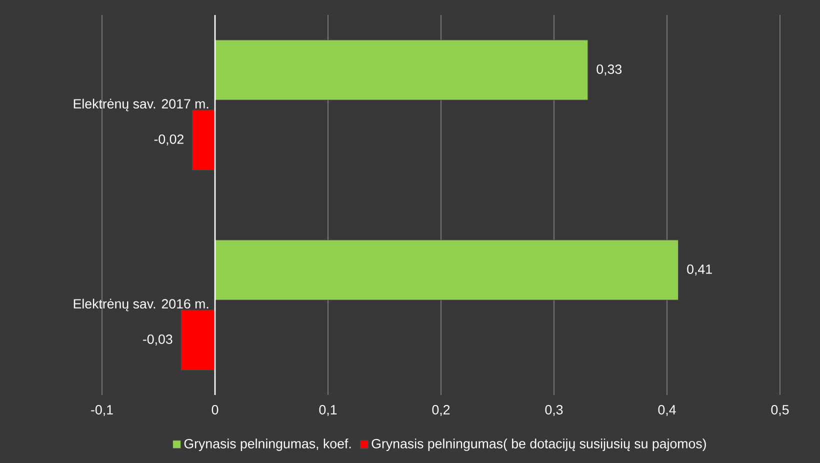  What do you see at coordinates (554, 410) in the screenshot?
I see `x-tick-label: 0,3` at bounding box center [554, 410].